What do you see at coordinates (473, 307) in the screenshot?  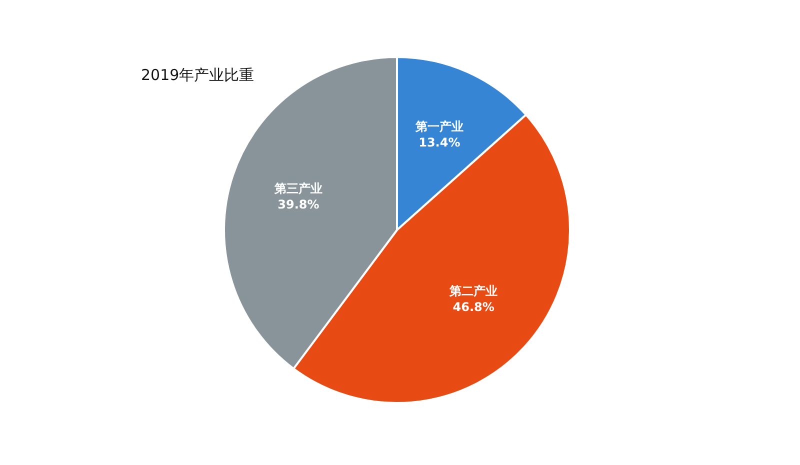 I see `data-label: 46.8%` at bounding box center [473, 307].